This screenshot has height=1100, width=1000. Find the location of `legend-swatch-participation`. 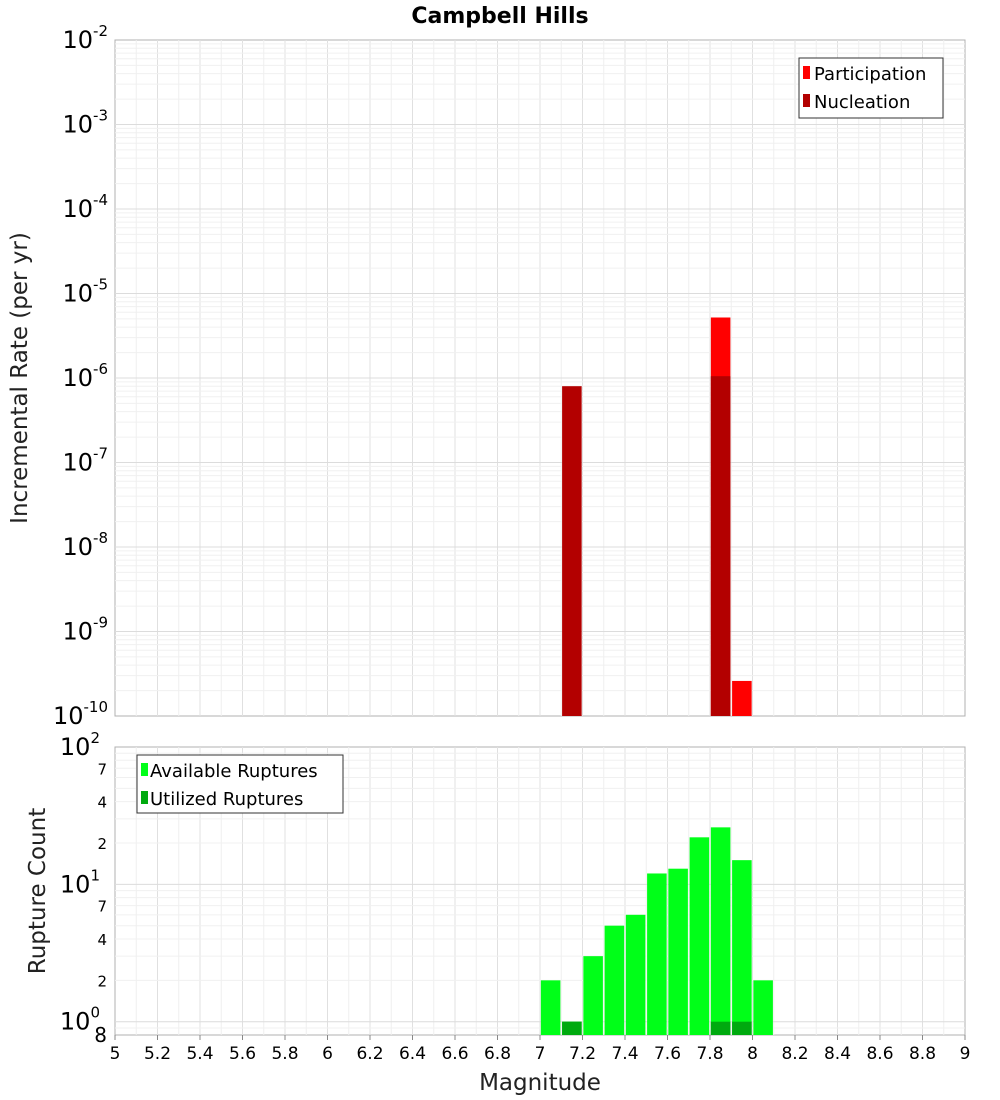

legend-swatch-participation is located at coordinates (806, 72).